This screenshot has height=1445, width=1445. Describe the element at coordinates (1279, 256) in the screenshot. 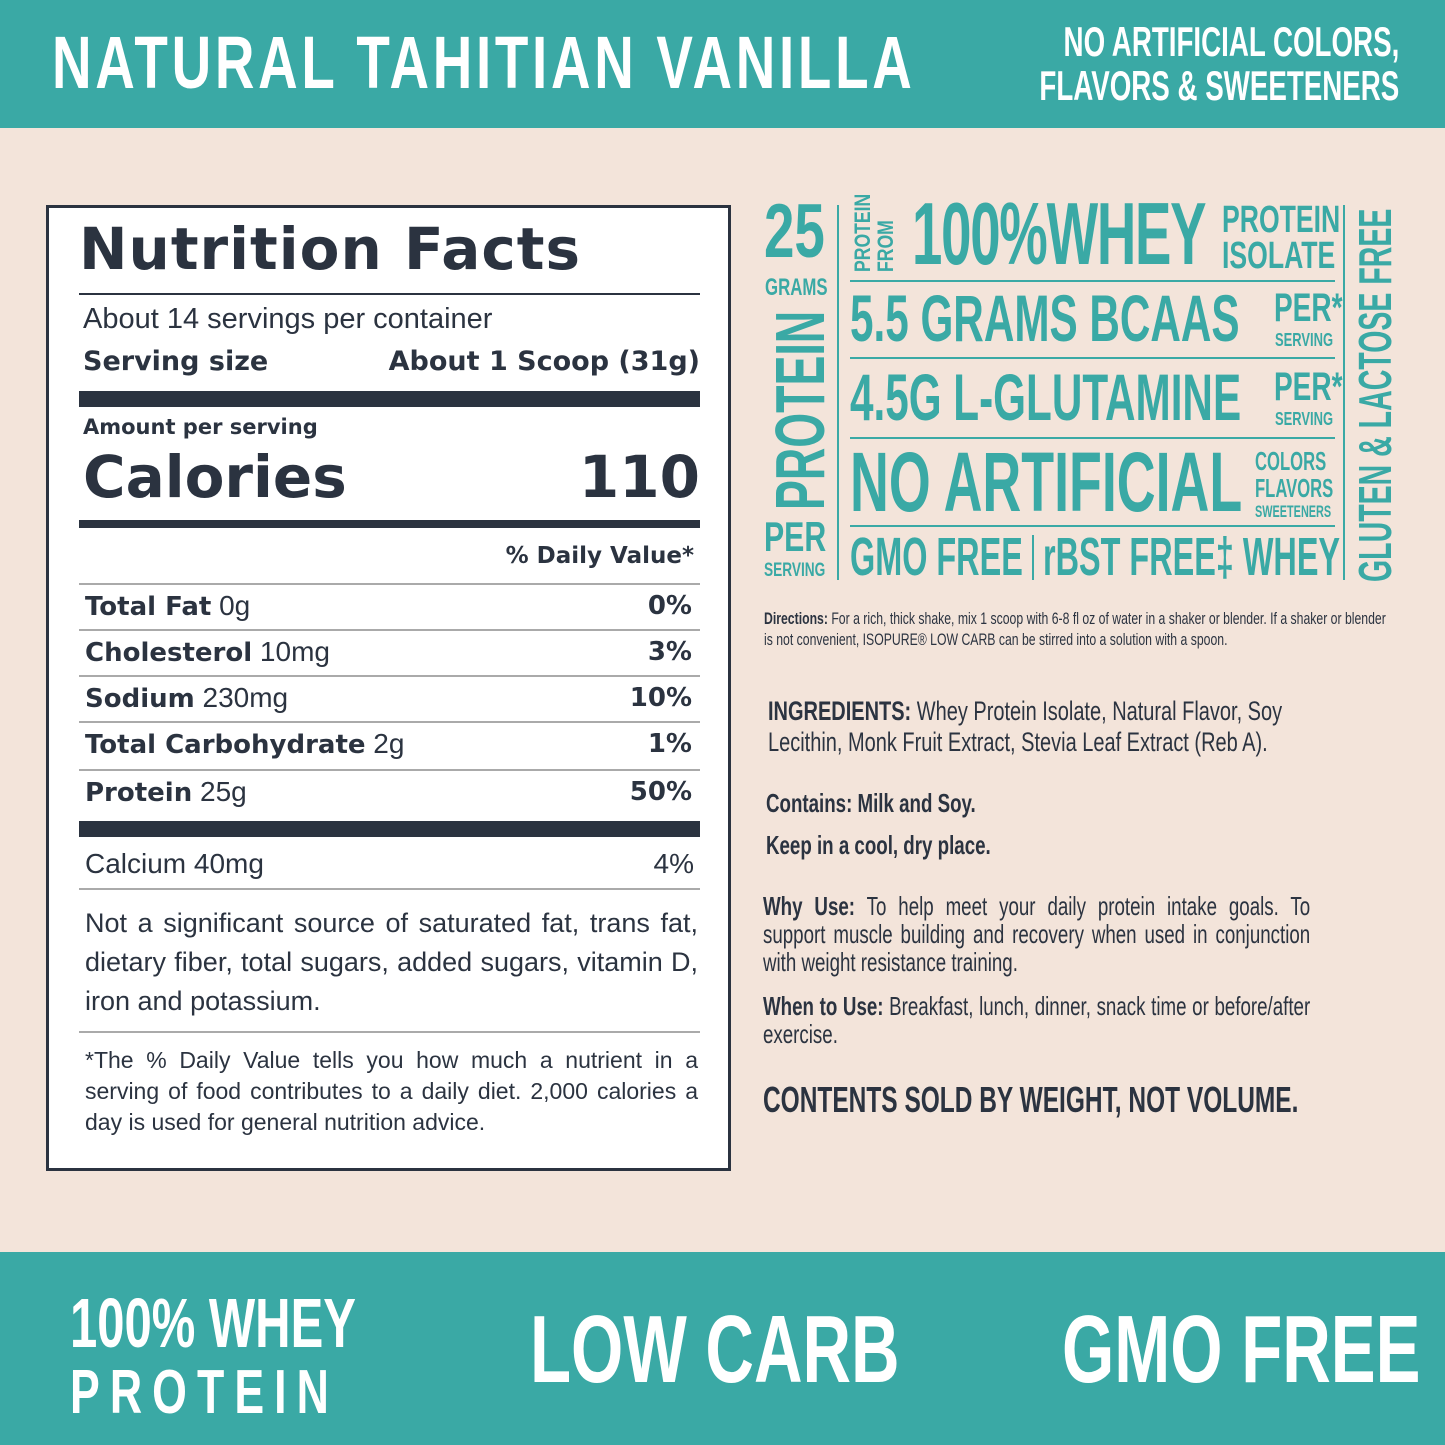

I see `isolate-line: ISOLATE` at that location.